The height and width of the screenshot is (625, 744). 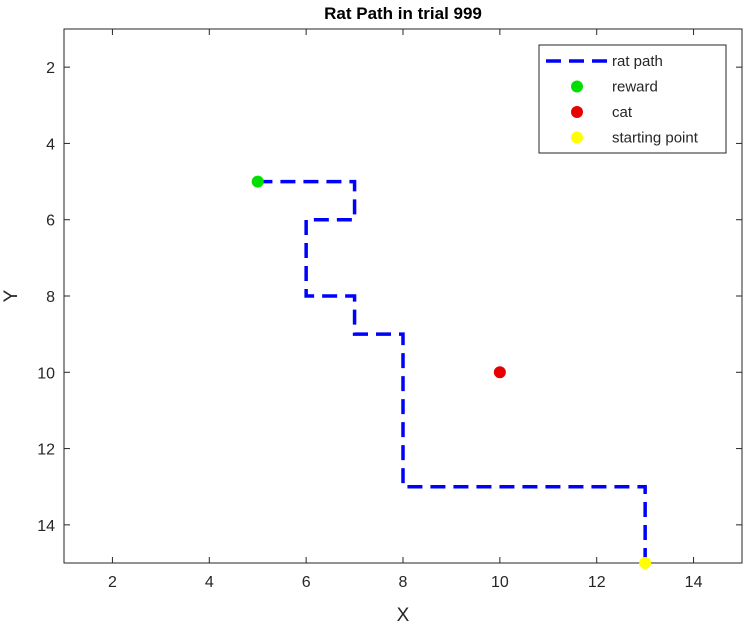 I want to click on legend-starting-point-label: starting point, so click(x=655, y=138).